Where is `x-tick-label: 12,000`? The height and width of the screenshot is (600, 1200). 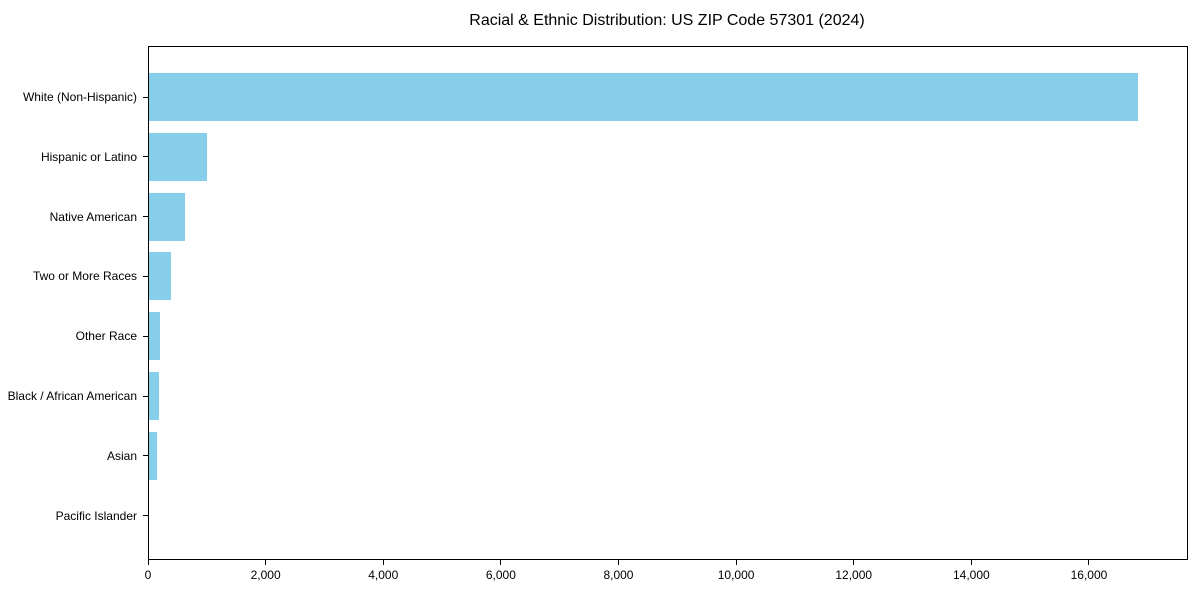 x-tick-label: 12,000 is located at coordinates (854, 575).